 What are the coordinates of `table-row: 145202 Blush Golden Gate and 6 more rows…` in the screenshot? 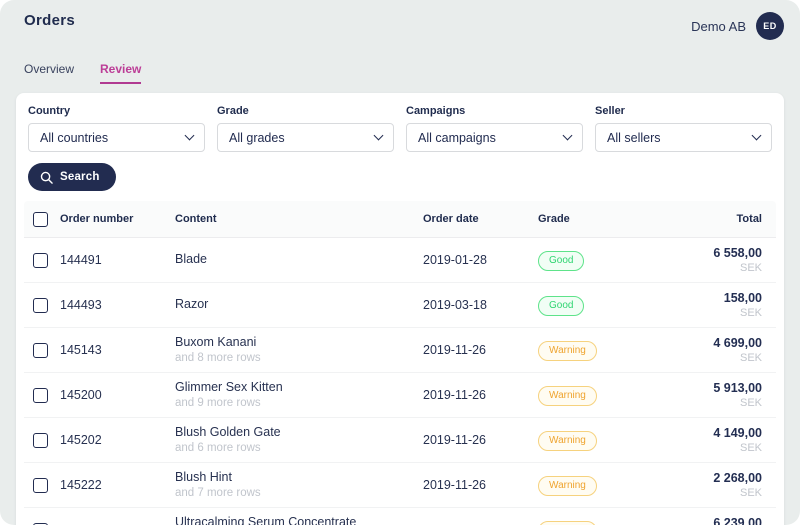 It's located at (400, 440).